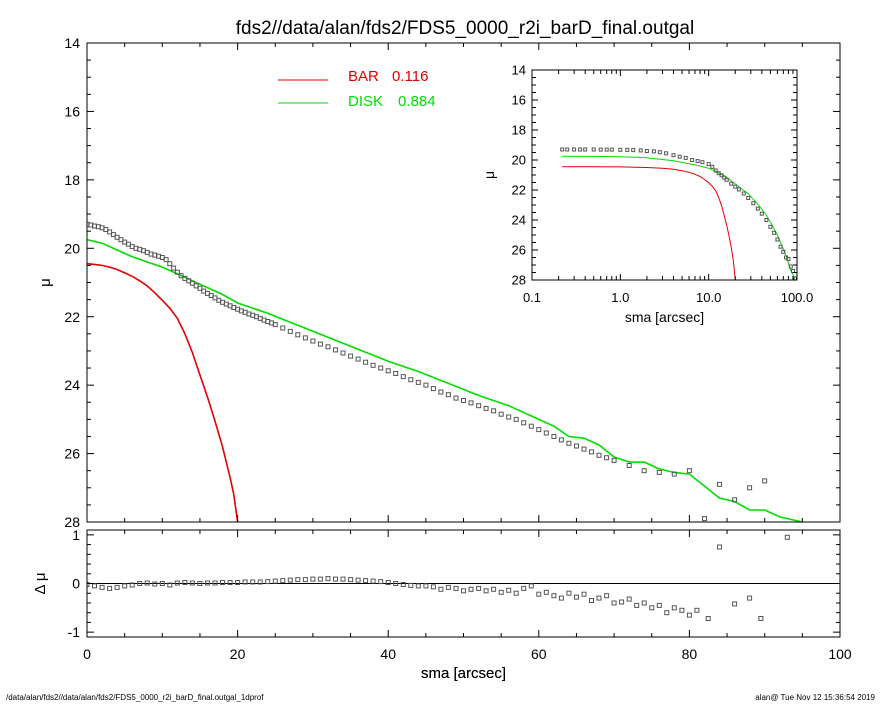  I want to click on residual-xtick-label: 20, so click(238, 654).